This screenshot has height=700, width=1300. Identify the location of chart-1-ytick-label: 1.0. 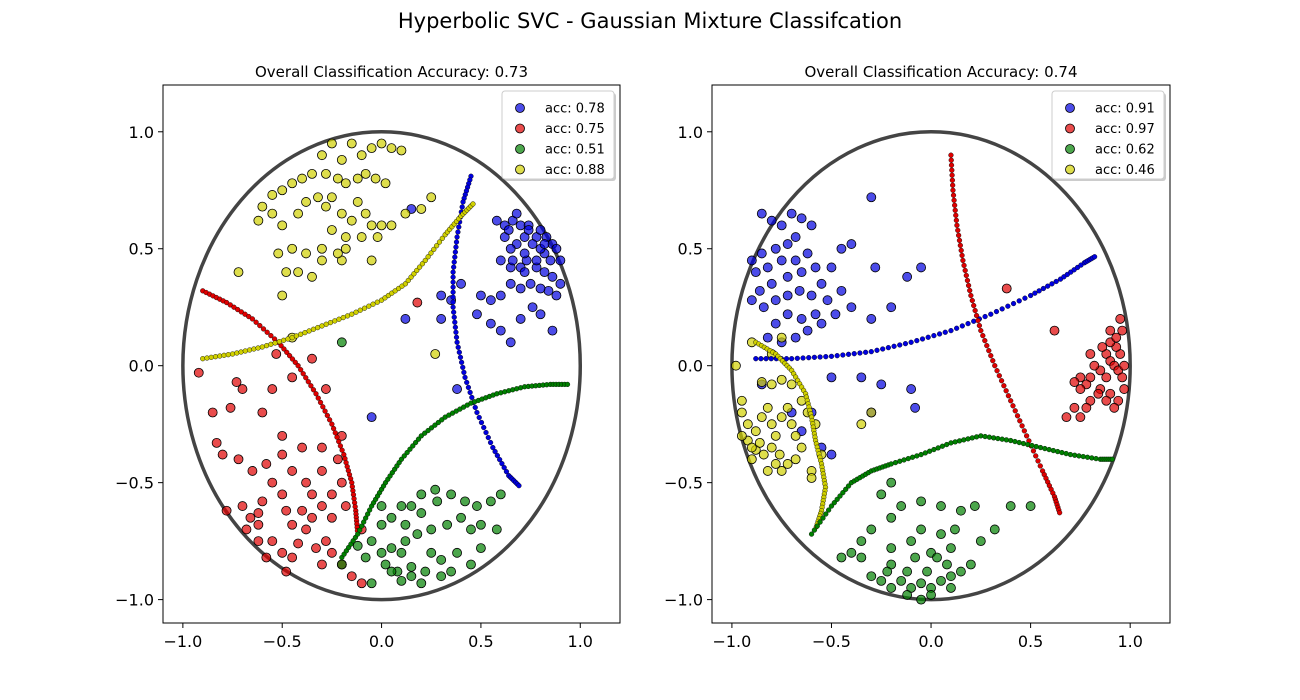
(690, 132).